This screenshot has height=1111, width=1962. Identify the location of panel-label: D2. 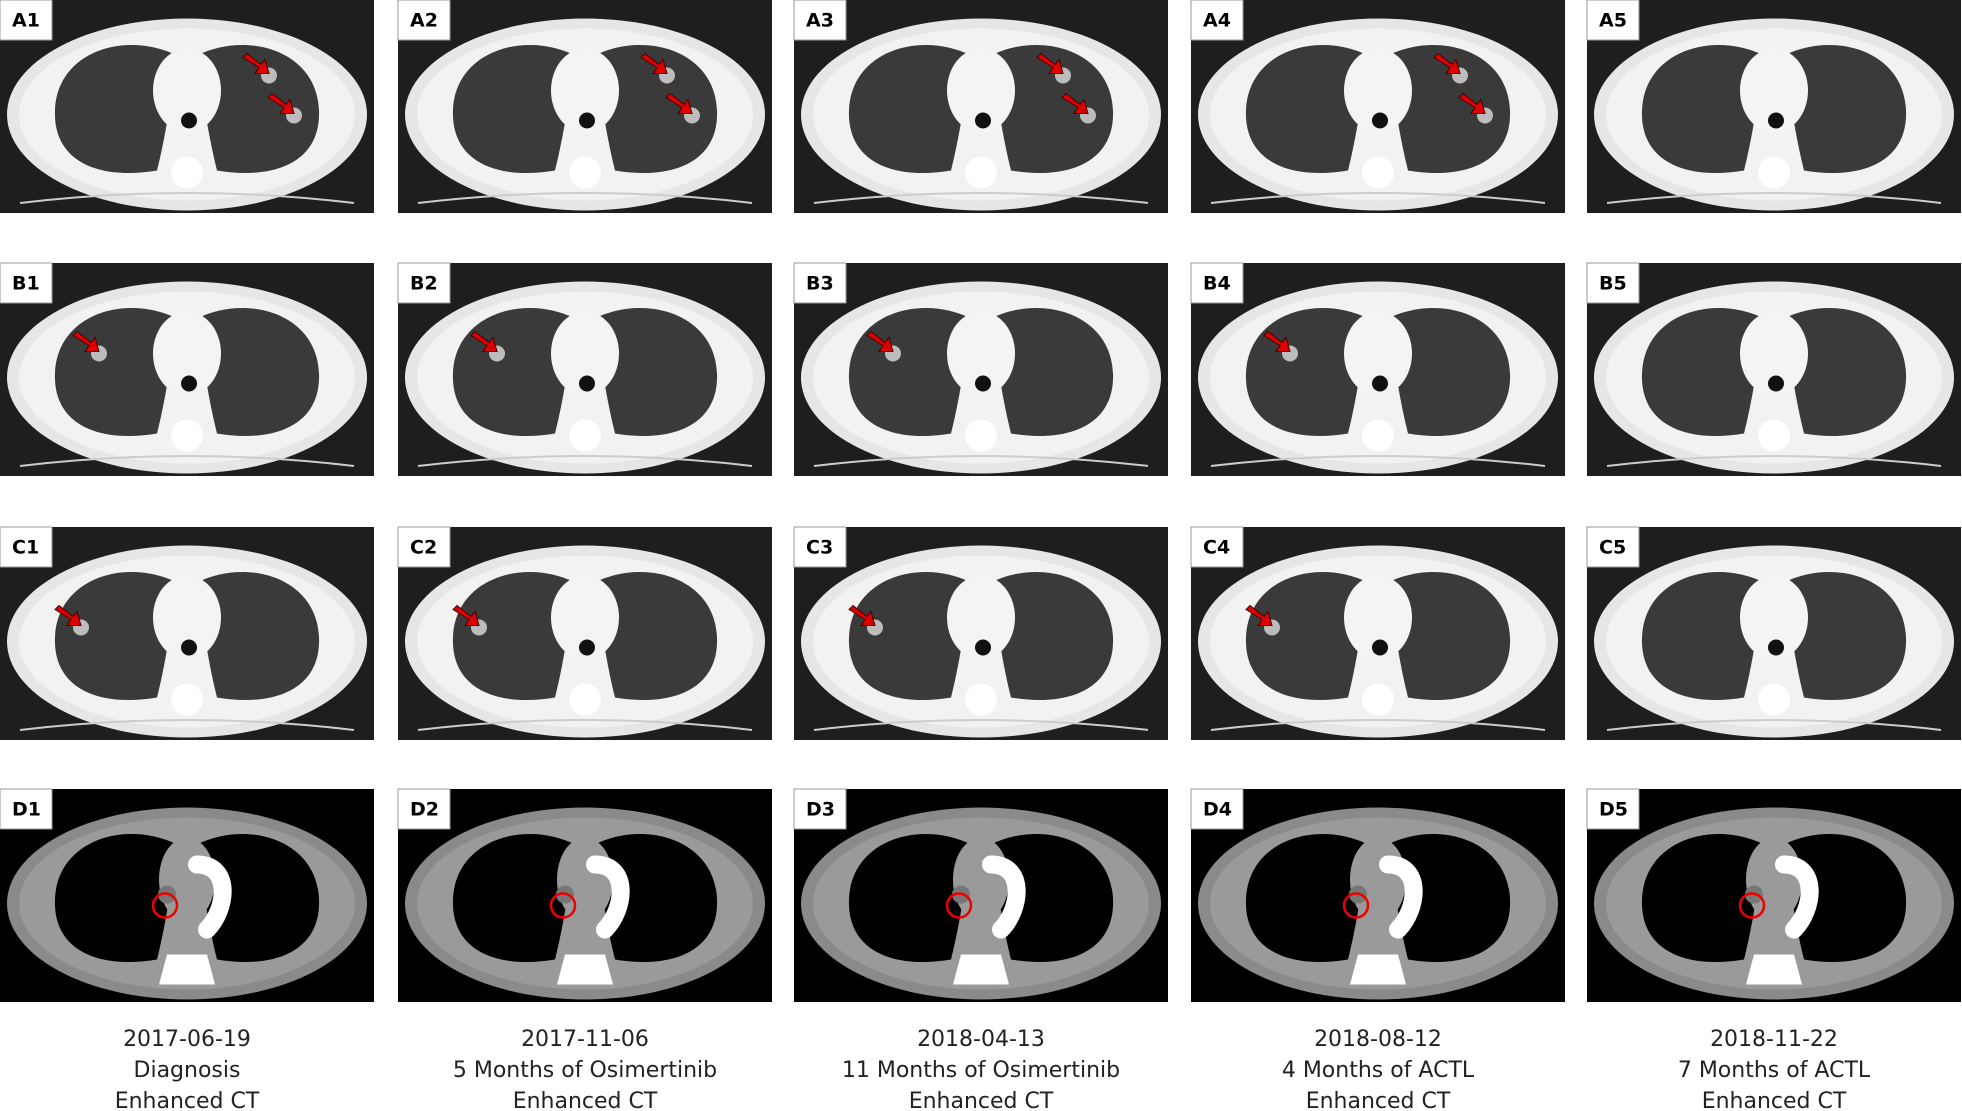
(424, 810).